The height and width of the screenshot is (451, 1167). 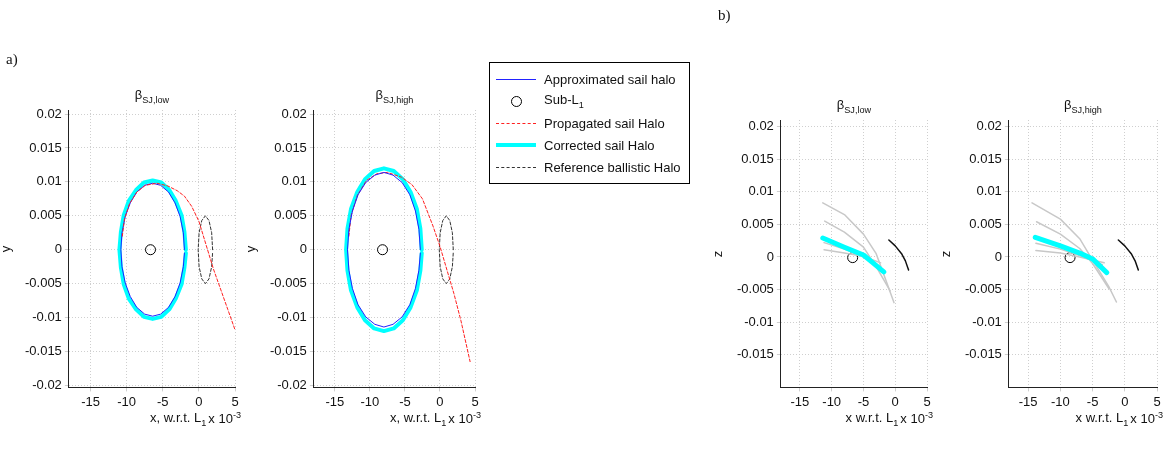 What do you see at coordinates (612, 167) in the screenshot?
I see `legend-label: Reference ballistic Halo` at bounding box center [612, 167].